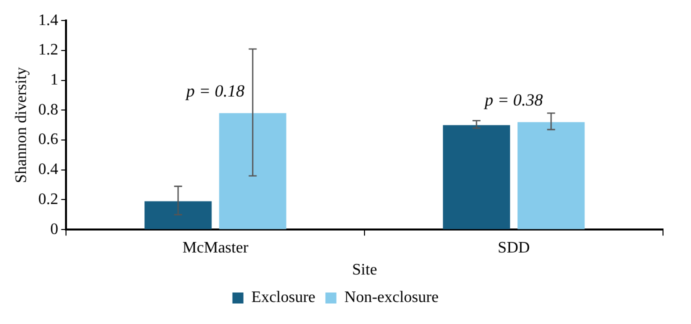 This screenshot has height=324, width=691. What do you see at coordinates (48, 169) in the screenshot?
I see `y-tick-label: 0.4` at bounding box center [48, 169].